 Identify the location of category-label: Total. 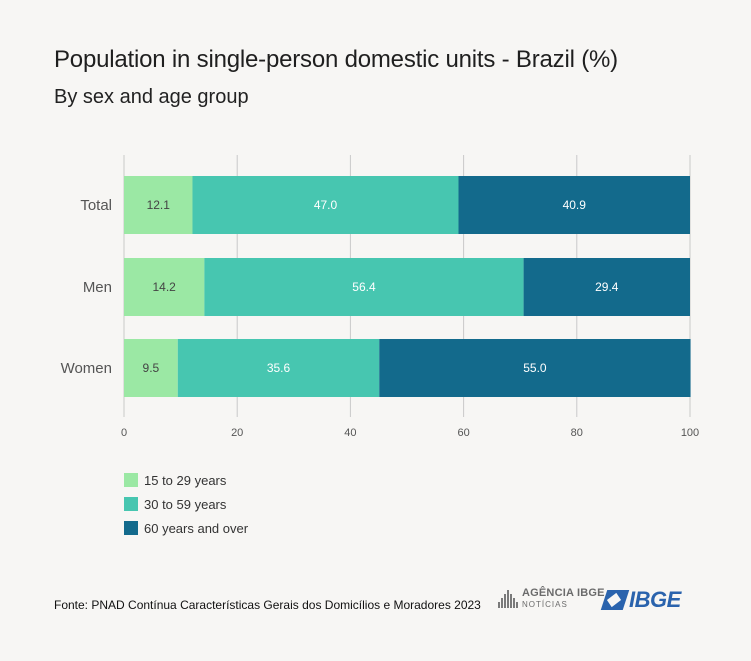
(96, 205).